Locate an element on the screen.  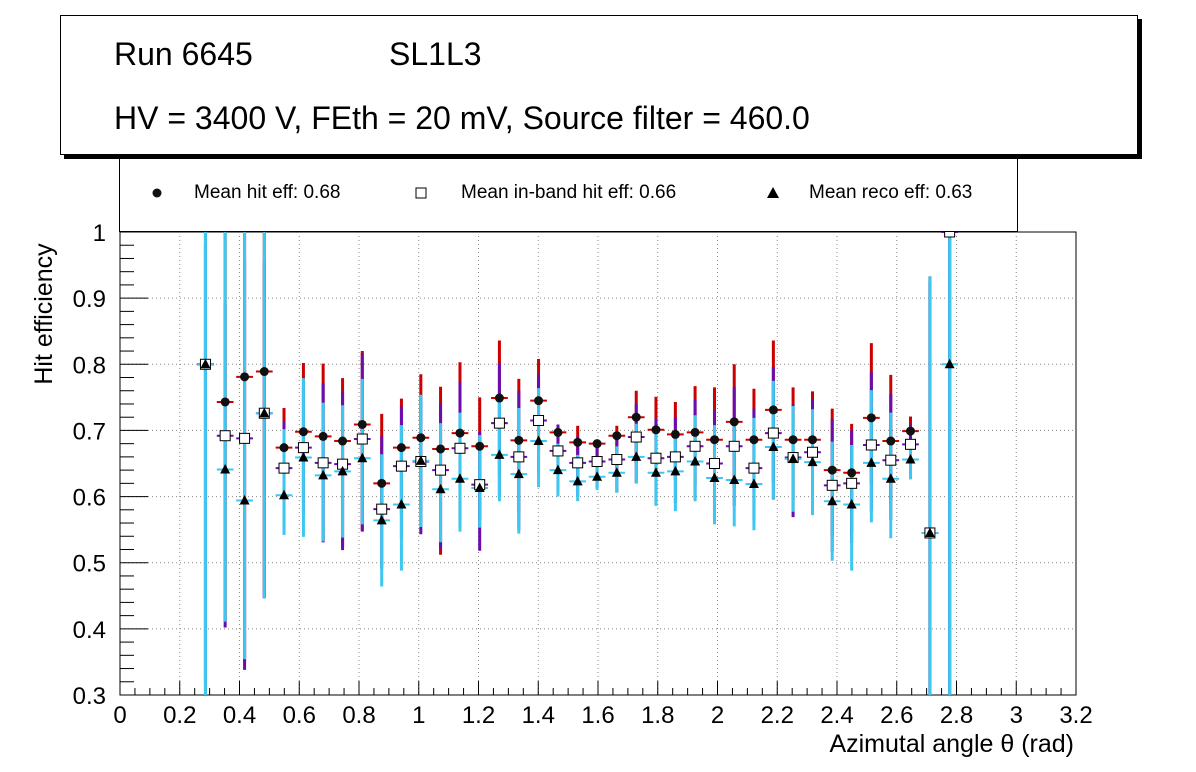
x-tick-label: 0.6 is located at coordinates (299, 715).